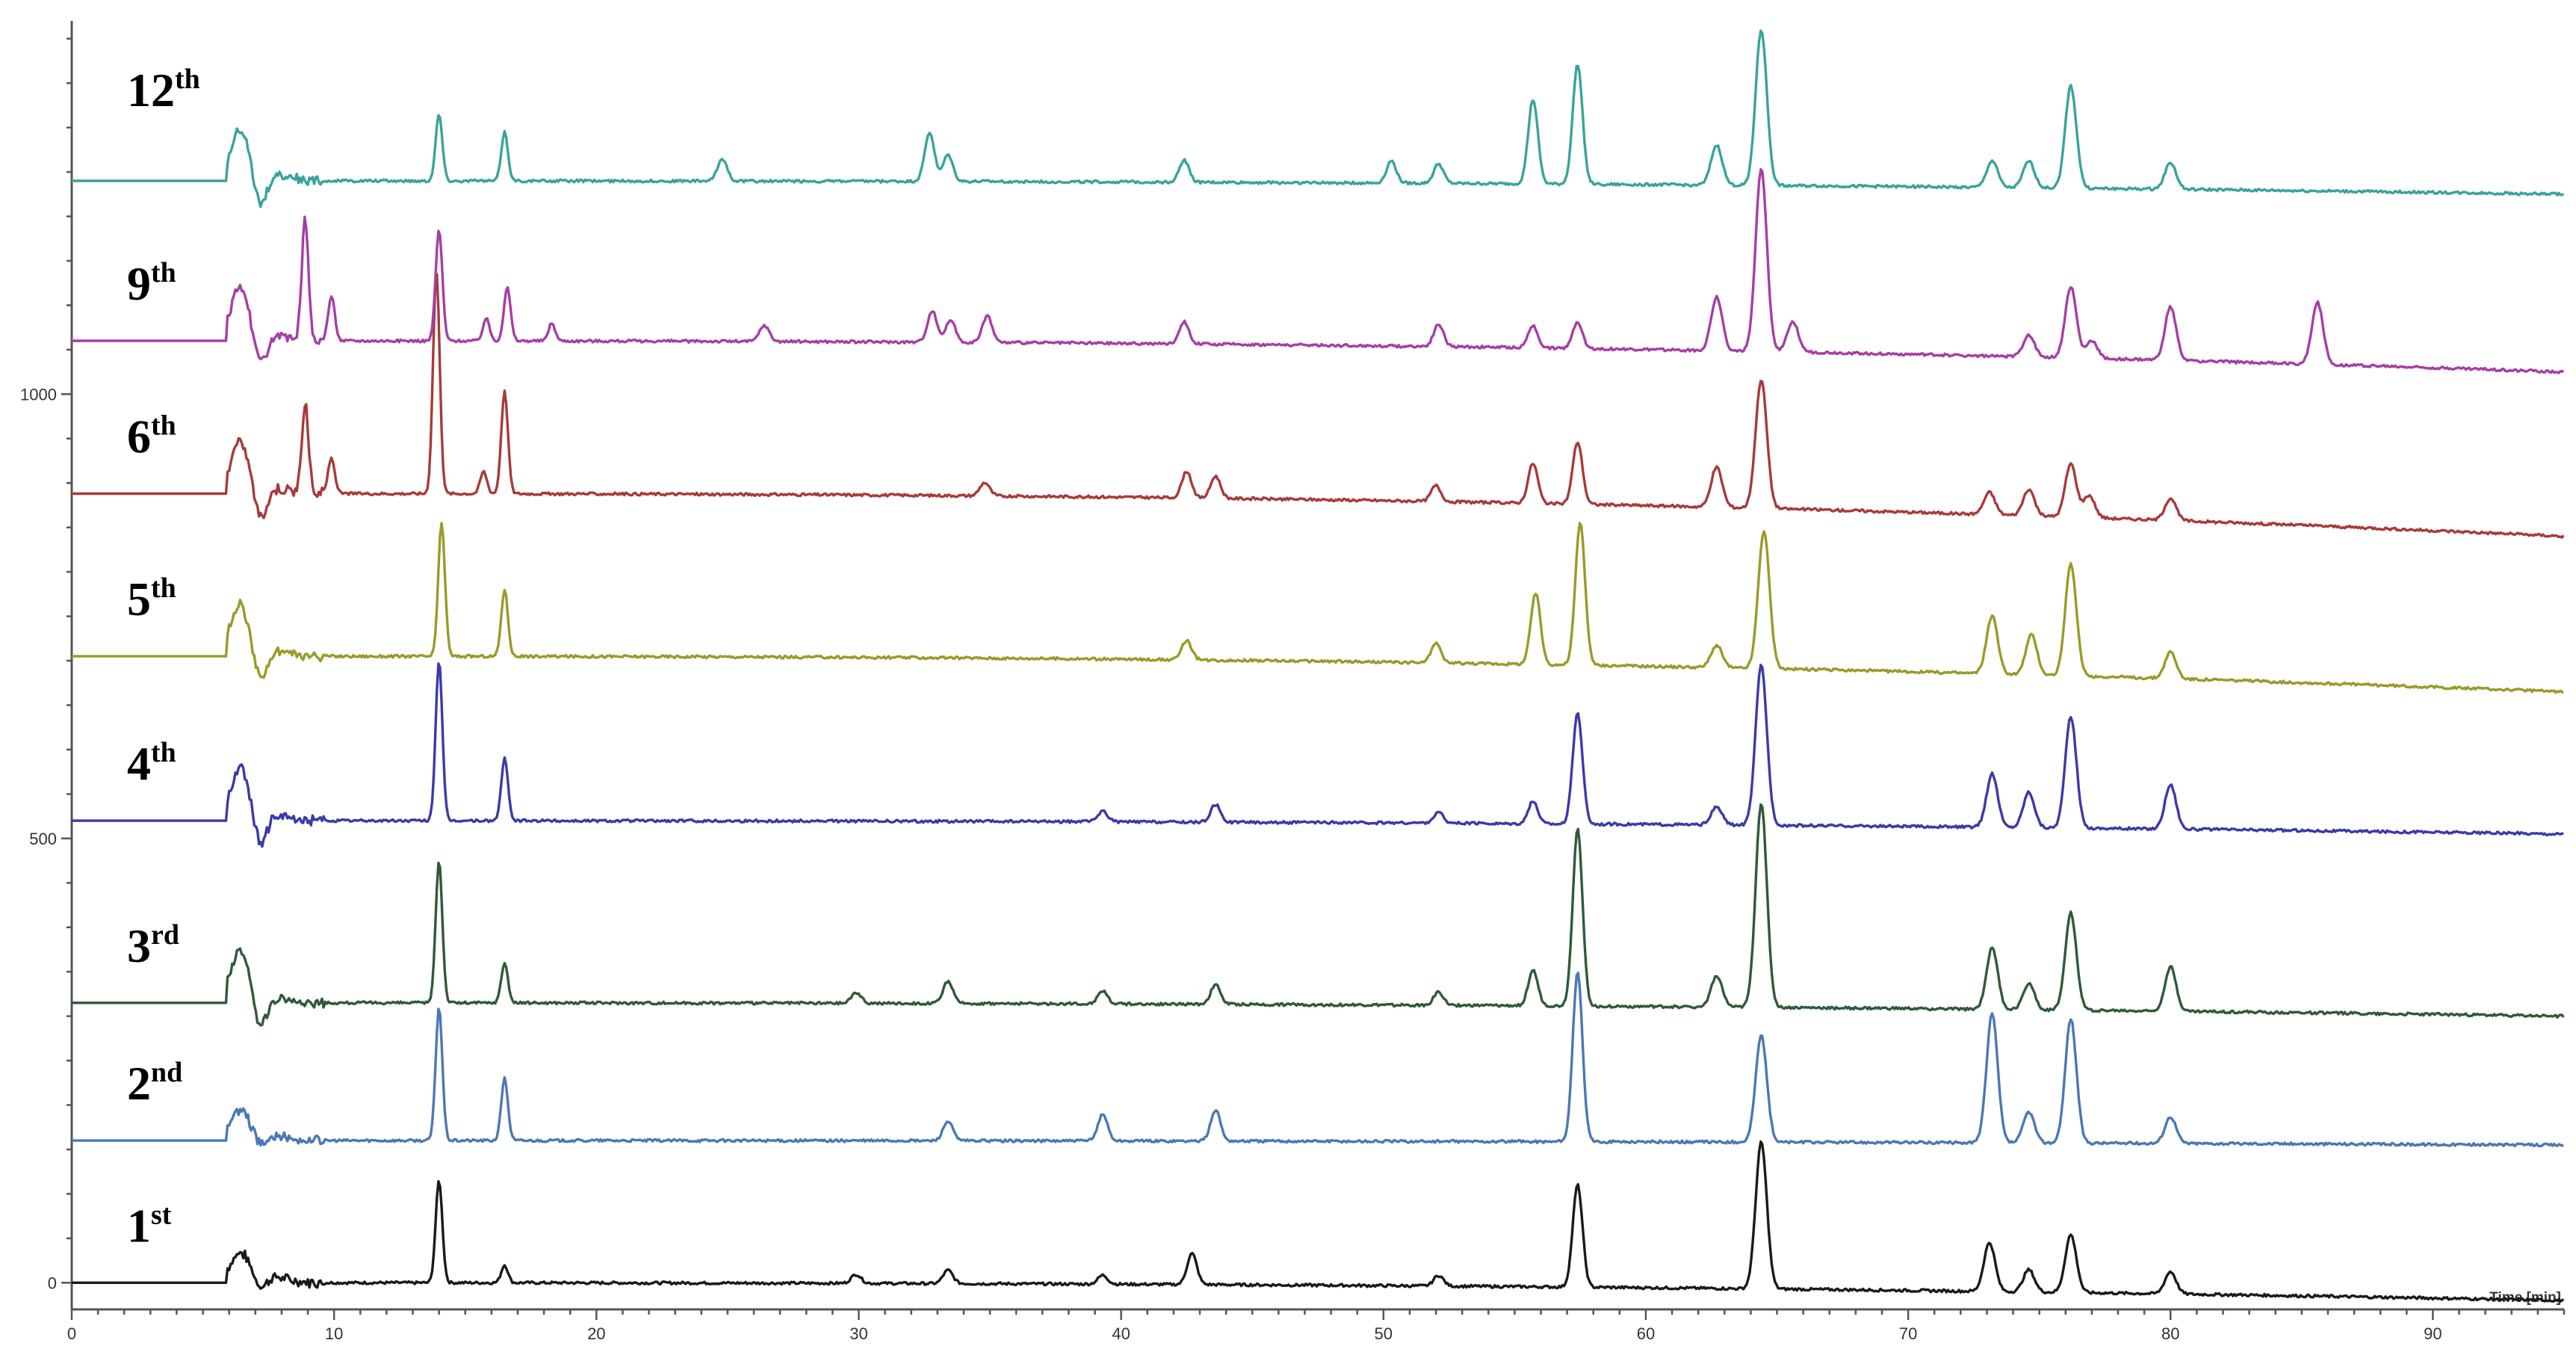  What do you see at coordinates (43, 839) in the screenshot?
I see `y-tick-label: 500` at bounding box center [43, 839].